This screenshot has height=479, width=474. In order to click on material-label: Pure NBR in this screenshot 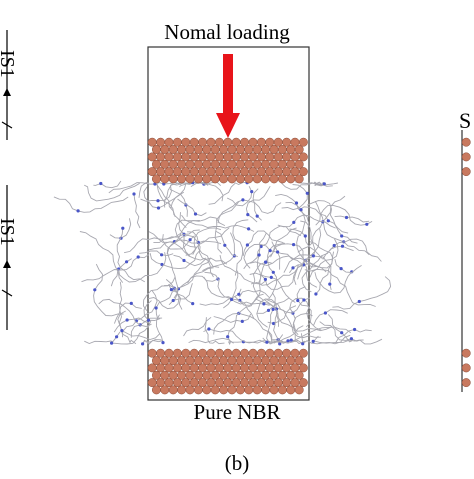, I will do `click(237, 412)`.